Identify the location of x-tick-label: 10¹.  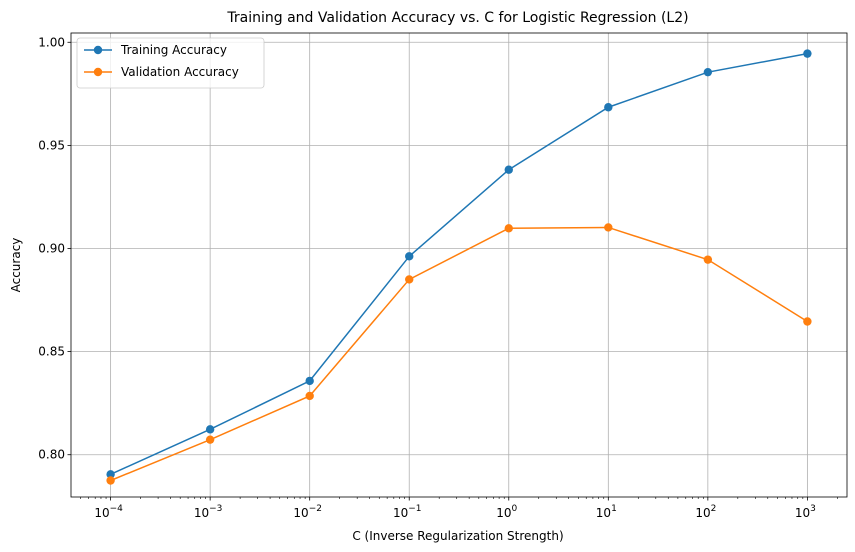
(606, 512).